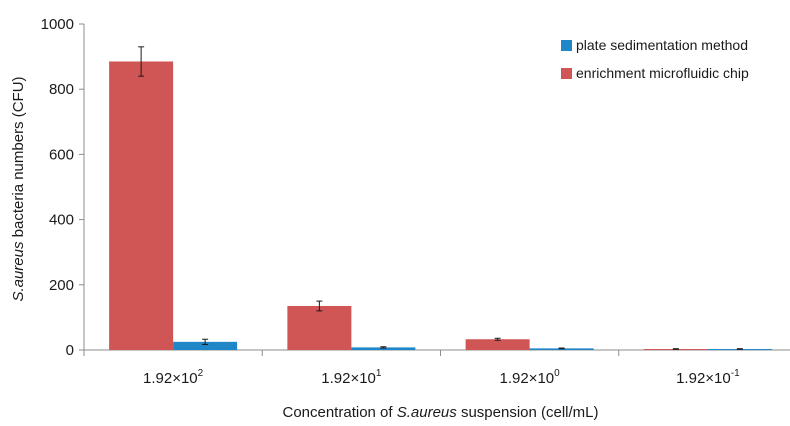  What do you see at coordinates (61, 154) in the screenshot?
I see `y-tick-label: 600` at bounding box center [61, 154].